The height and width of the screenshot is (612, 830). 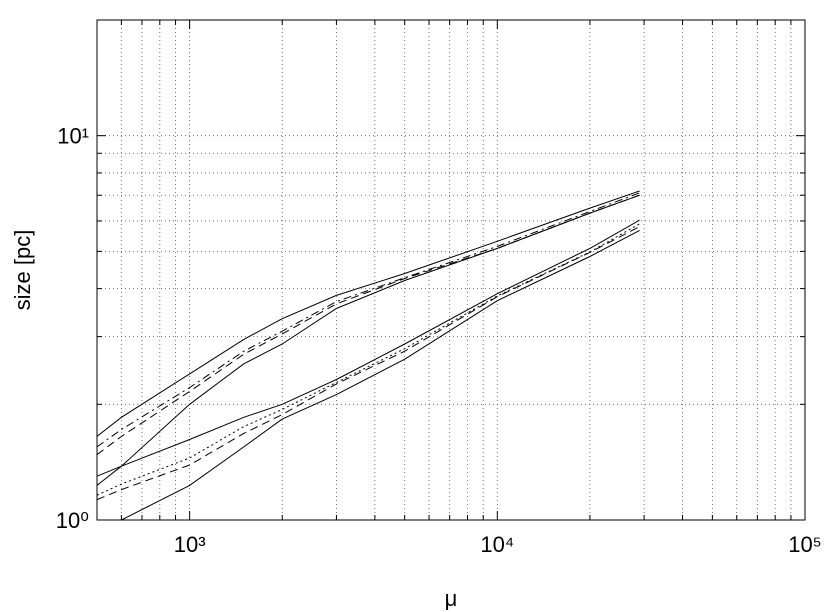 What do you see at coordinates (73, 136) in the screenshot?
I see `y-tick-label: 10¹` at bounding box center [73, 136].